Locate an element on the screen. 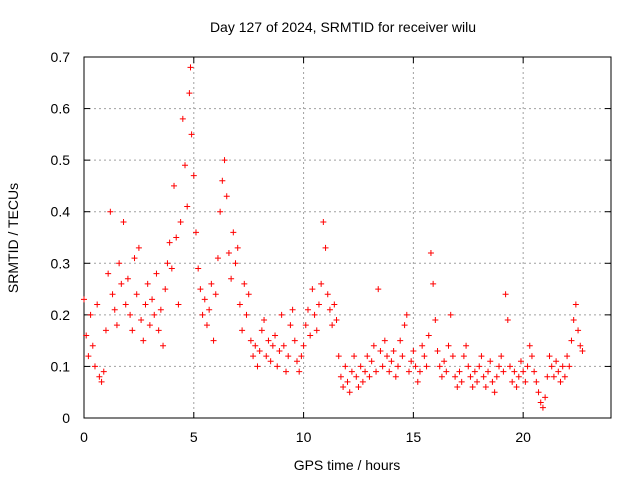 The height and width of the screenshot is (480, 640). y-tick-label: 0.5 is located at coordinates (61, 160).